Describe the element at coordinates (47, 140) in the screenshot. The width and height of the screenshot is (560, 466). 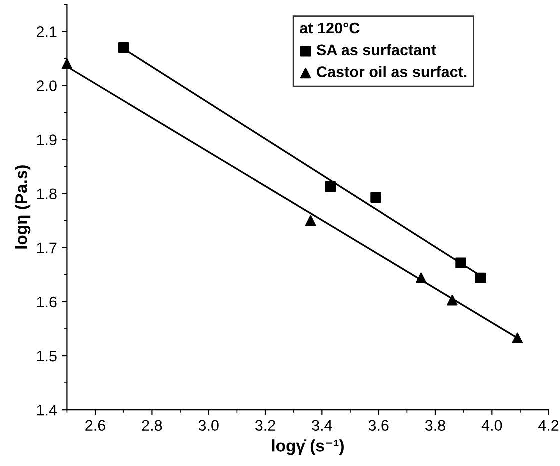
I see `y-tick-label: 1.9` at that location.